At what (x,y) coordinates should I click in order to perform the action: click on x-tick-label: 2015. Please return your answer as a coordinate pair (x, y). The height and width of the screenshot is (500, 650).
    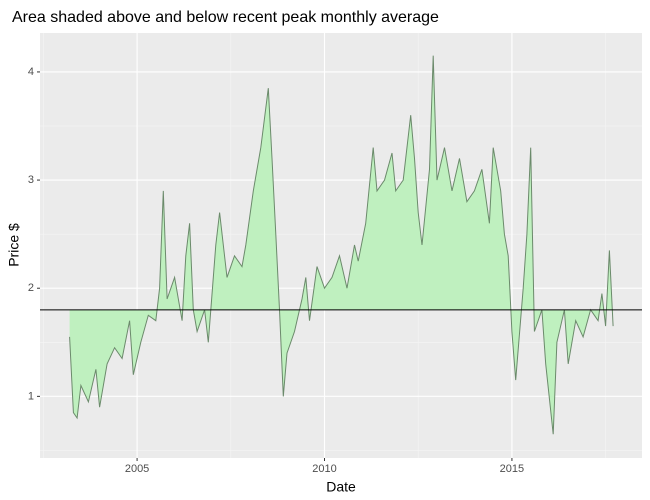
    Looking at the image, I should click on (512, 469).